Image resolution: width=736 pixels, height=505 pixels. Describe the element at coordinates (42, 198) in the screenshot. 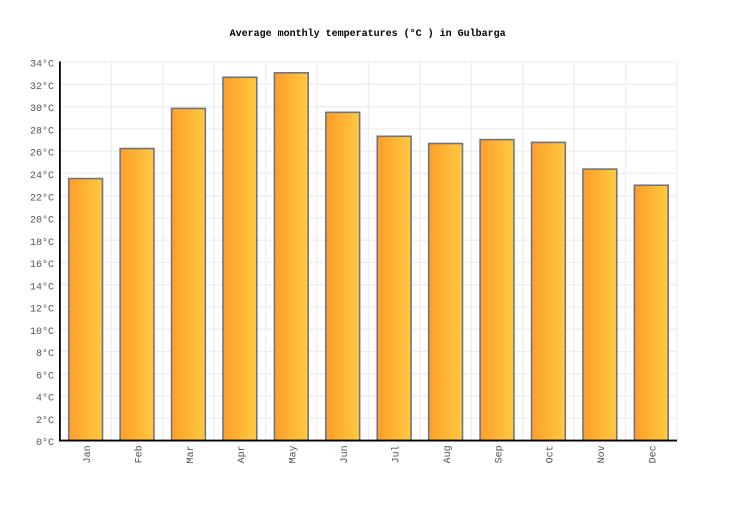

I see `svg-text: 22°C` at that location.